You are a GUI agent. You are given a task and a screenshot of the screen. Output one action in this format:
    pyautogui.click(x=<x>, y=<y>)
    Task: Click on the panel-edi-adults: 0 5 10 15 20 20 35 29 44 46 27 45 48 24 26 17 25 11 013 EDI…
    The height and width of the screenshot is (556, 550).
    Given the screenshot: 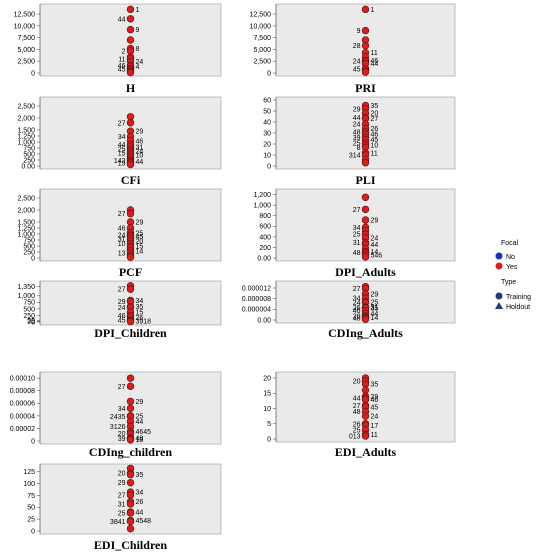 What is the action you would take?
    pyautogui.click(x=359, y=415)
    